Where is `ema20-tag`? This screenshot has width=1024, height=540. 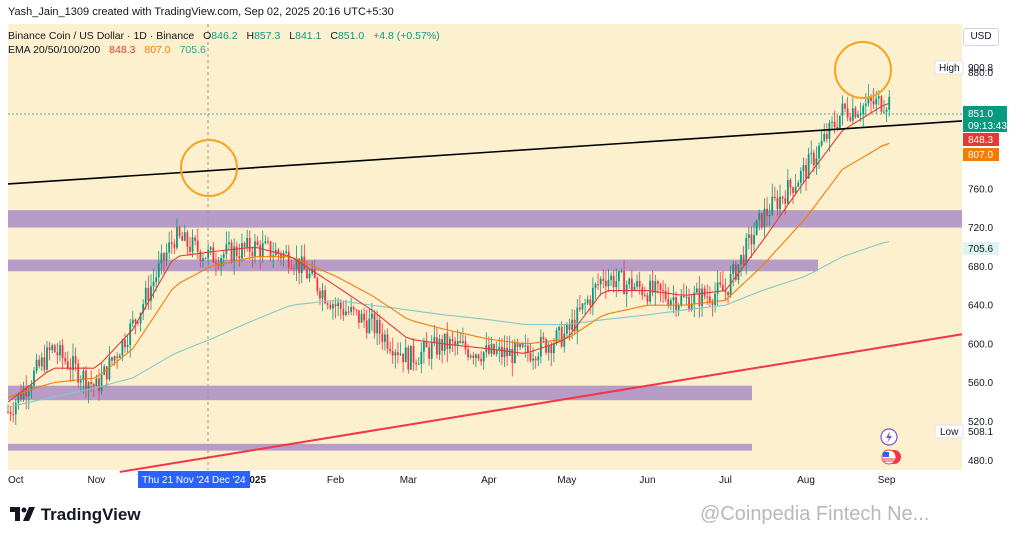
ema20-tag is located at coordinates (981, 139).